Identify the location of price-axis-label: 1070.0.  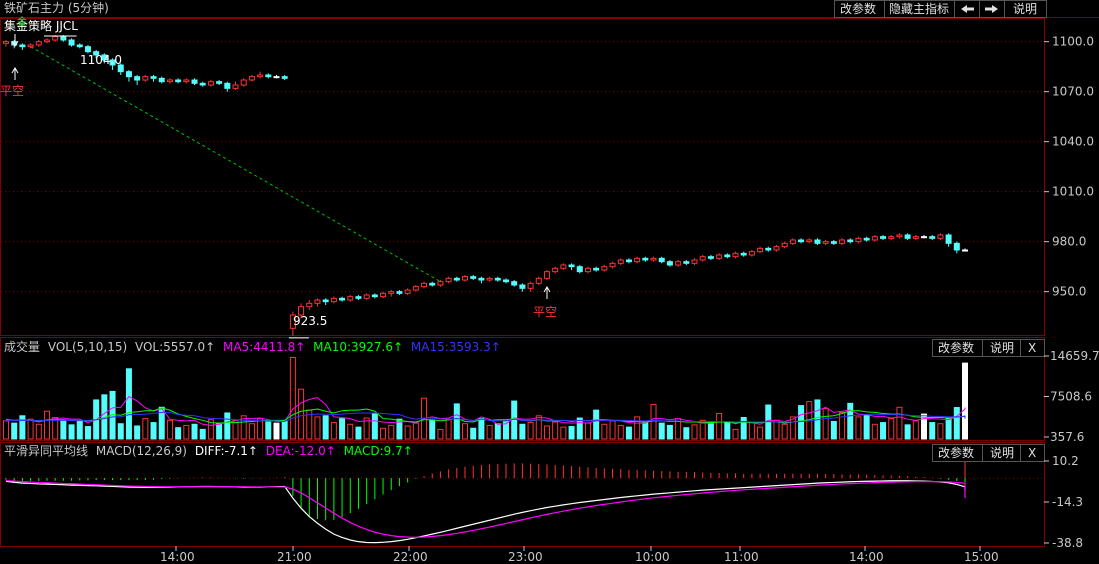
(1073, 92).